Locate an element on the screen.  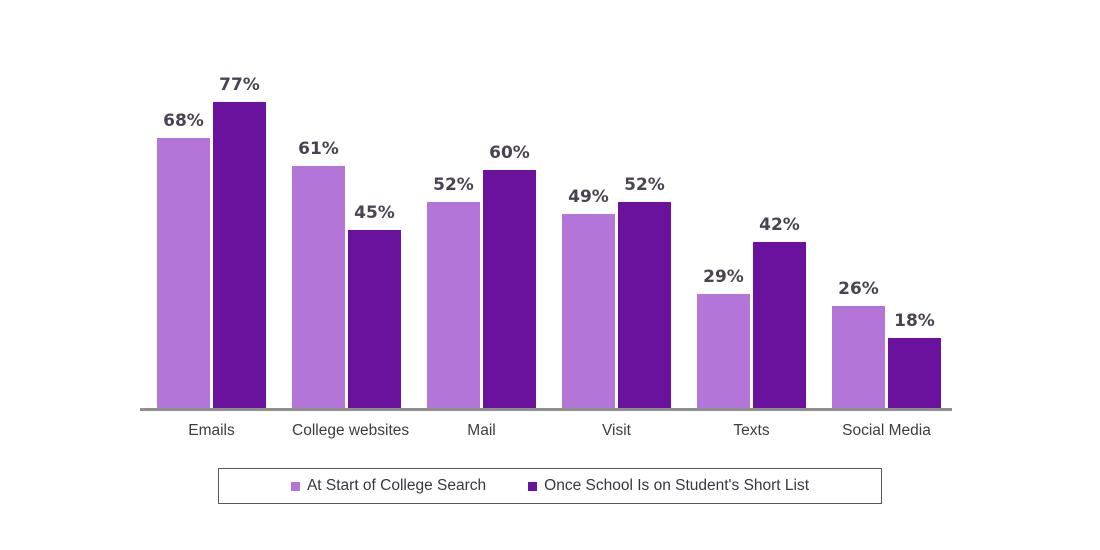
bar-column: 68% is located at coordinates (183, 260).